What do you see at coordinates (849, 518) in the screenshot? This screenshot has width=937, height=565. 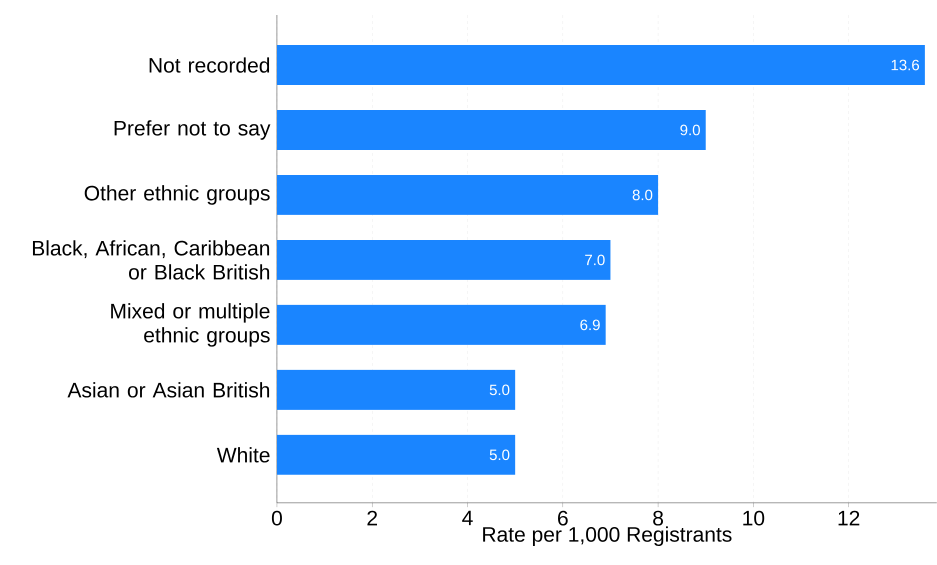 I see `x-tick-label: 12` at bounding box center [849, 518].